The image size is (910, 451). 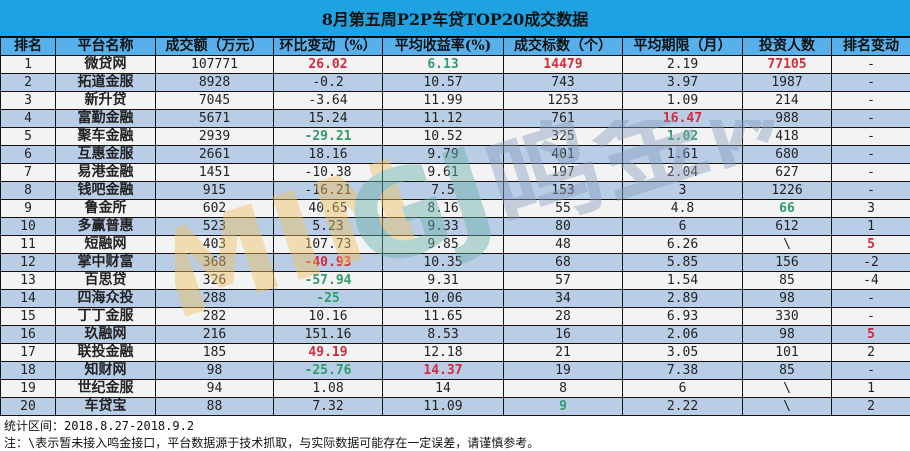 What do you see at coordinates (563, 316) in the screenshot?
I see `cell-deal-count: 28` at bounding box center [563, 316].